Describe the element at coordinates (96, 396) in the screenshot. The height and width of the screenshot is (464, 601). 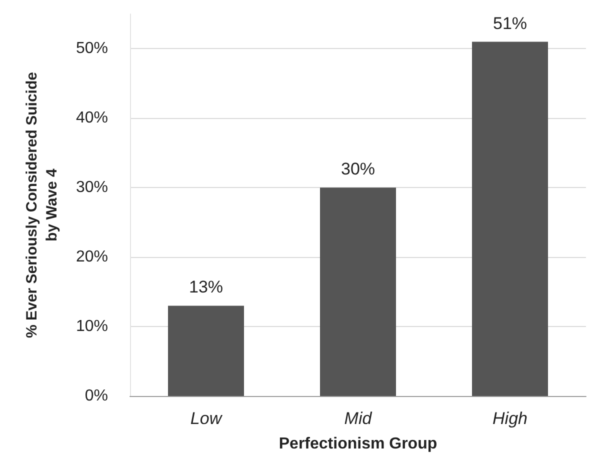
I see `y-tick-label: 0%` at that location.